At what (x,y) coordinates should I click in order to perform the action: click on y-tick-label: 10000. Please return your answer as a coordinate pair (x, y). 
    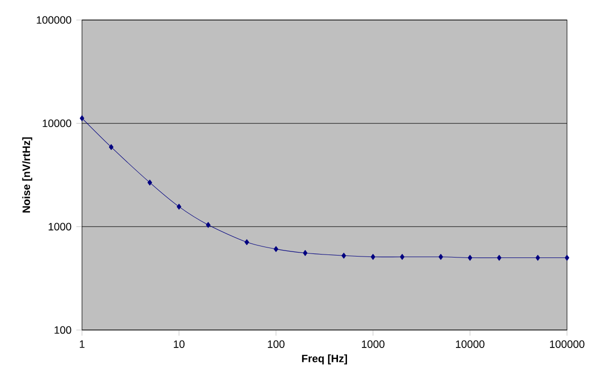
    Looking at the image, I should click on (57, 124).